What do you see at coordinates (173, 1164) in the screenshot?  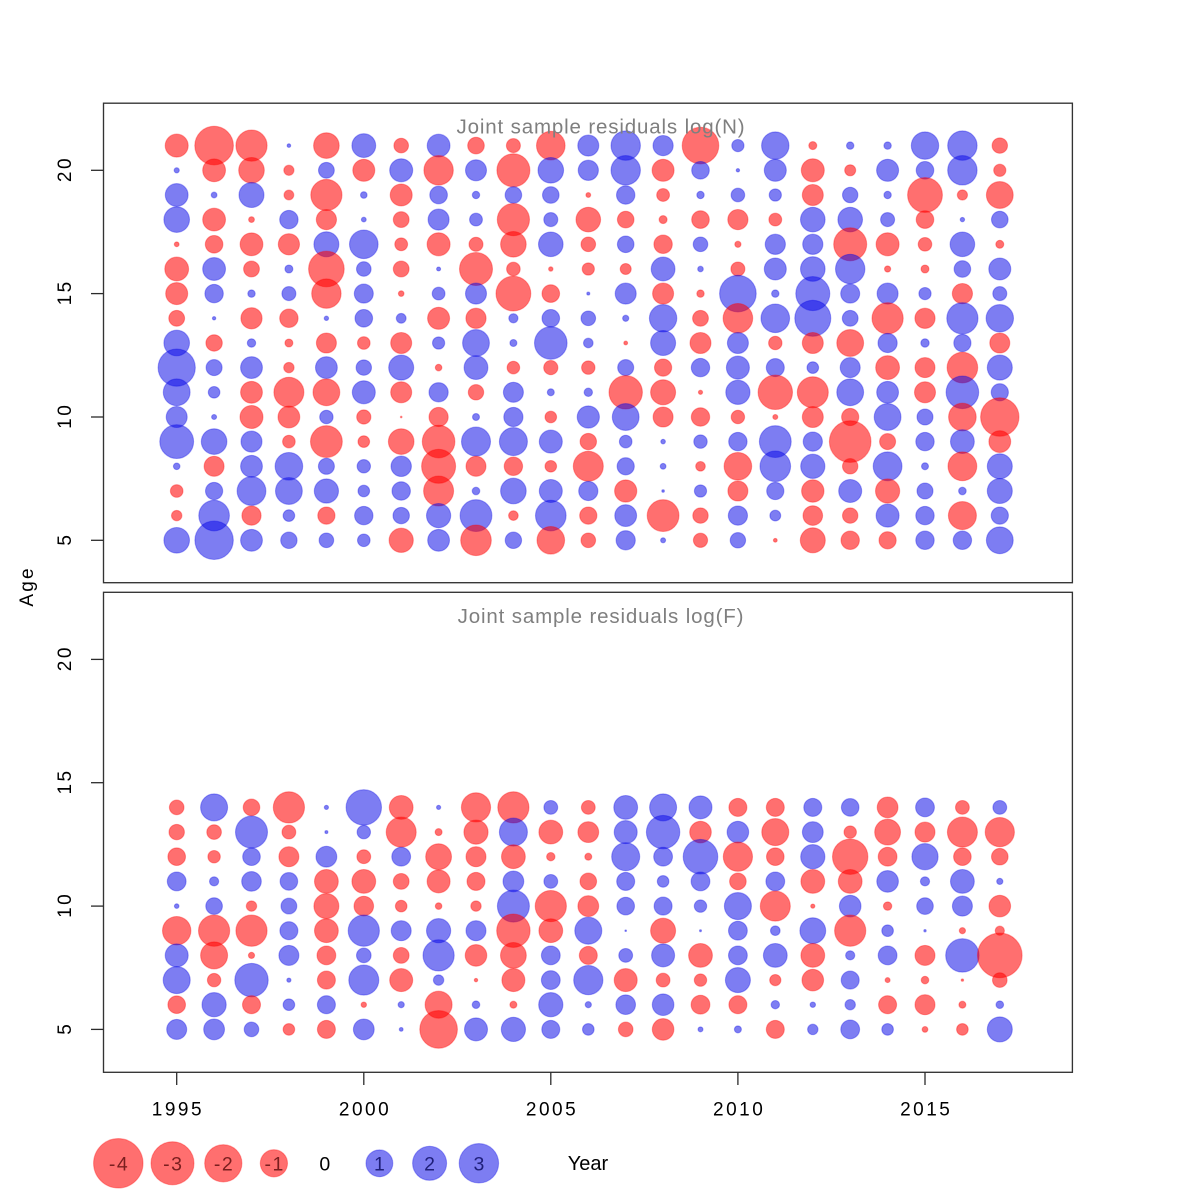 I see `svg-text: -3` at bounding box center [173, 1164].